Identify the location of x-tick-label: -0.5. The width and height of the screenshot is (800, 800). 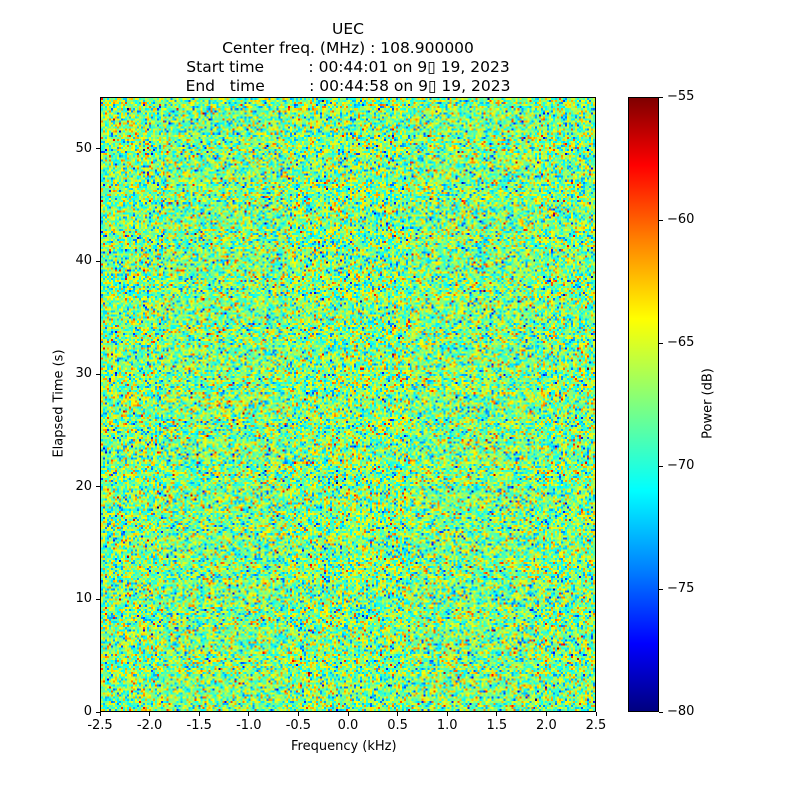
(298, 725).